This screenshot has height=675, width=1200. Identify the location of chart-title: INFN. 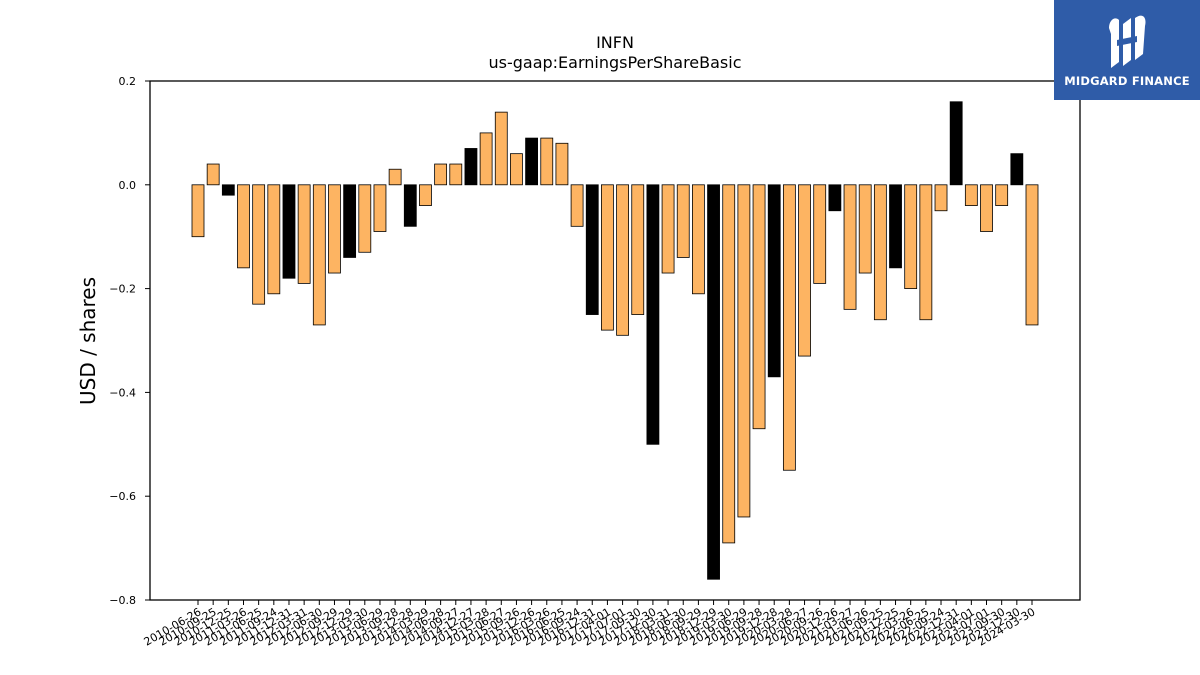
(615, 42).